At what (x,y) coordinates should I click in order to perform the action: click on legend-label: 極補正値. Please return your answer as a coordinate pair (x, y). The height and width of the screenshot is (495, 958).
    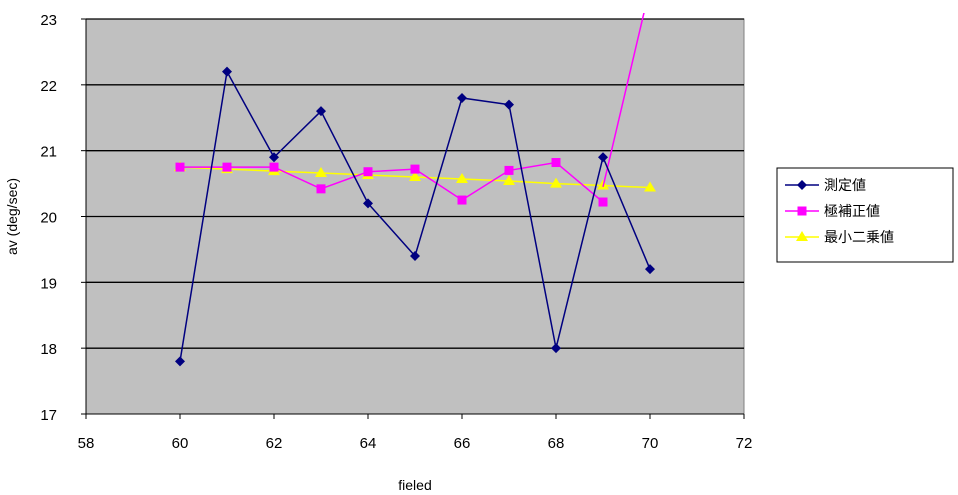
    Looking at the image, I should click on (852, 212).